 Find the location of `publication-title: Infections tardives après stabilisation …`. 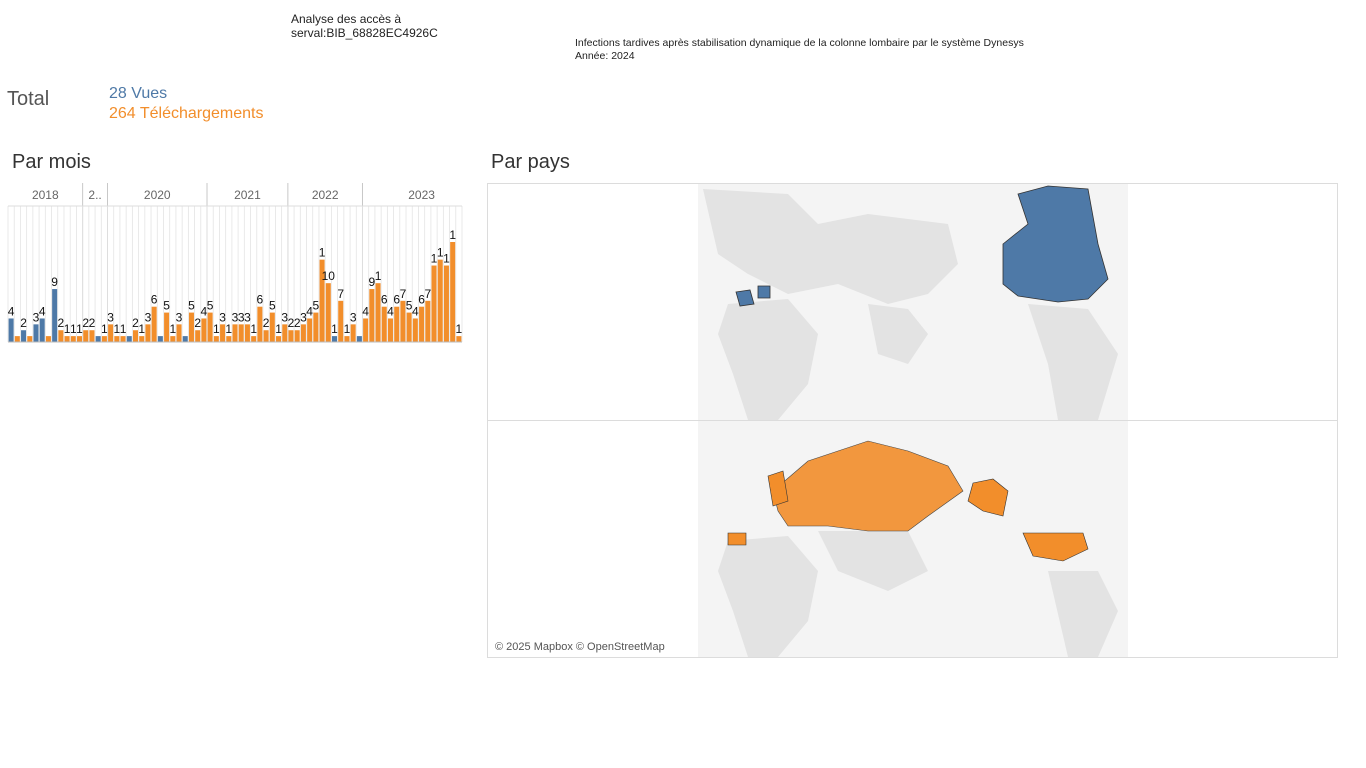

publication-title: Infections tardives après stabilisation … is located at coordinates (799, 43).